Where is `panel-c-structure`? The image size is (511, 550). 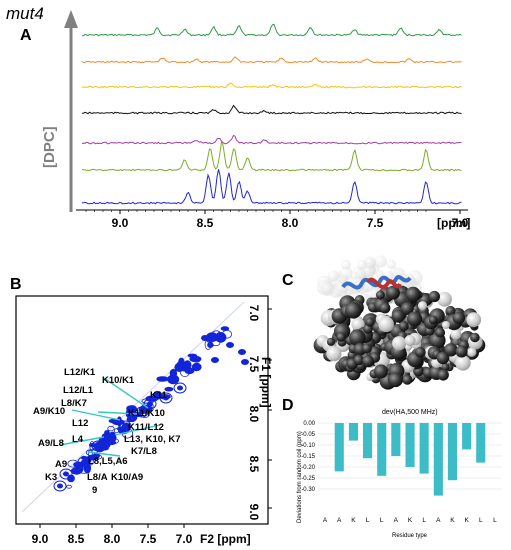 panel-c-structure is located at coordinates (399, 322).